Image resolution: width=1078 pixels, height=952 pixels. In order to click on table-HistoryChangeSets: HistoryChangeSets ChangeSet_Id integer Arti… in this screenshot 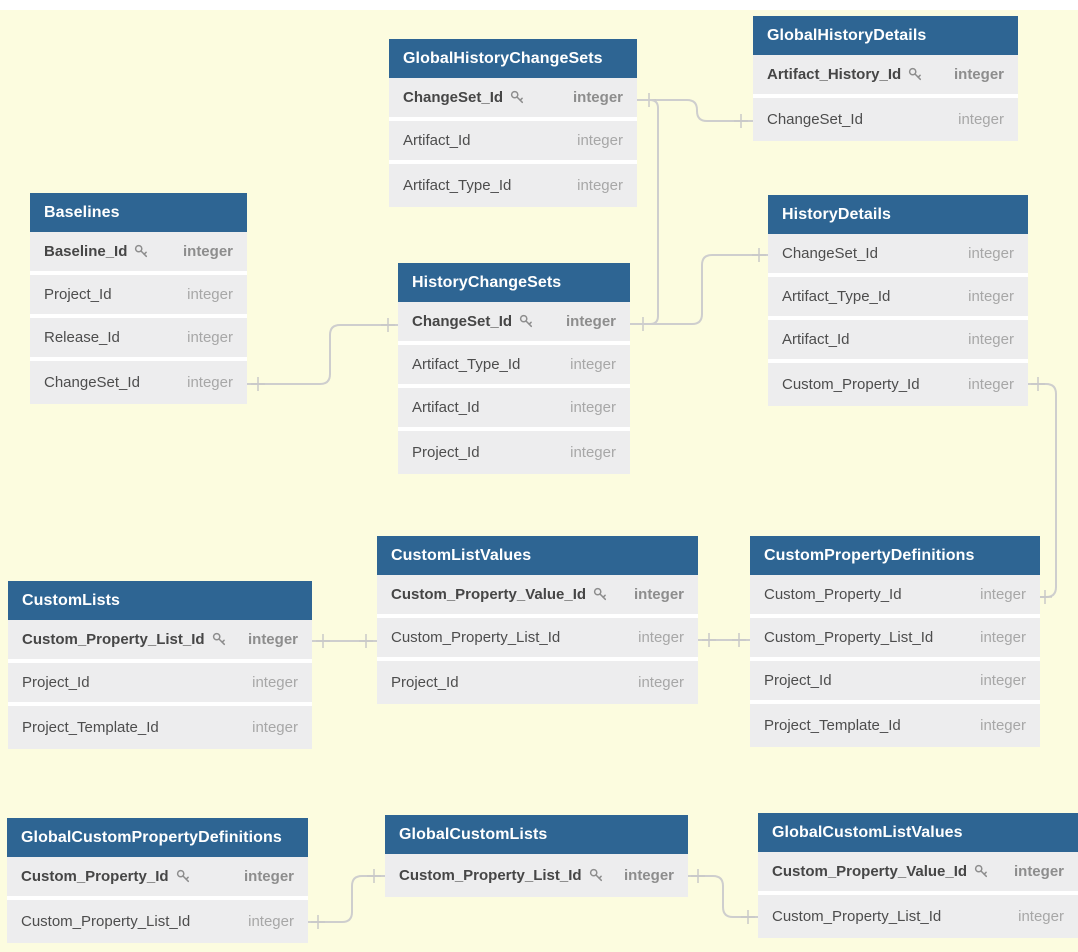, I will do `click(514, 368)`.